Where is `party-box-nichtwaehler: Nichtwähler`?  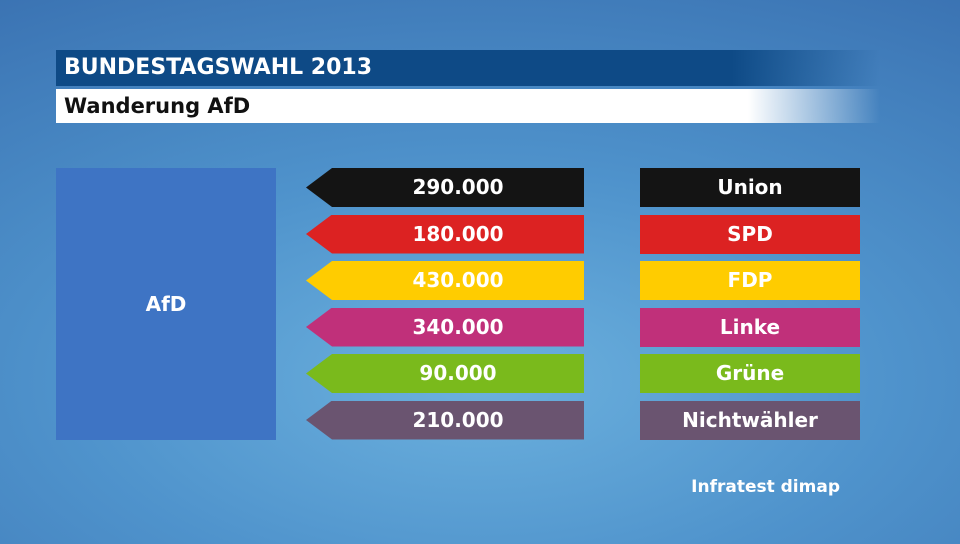
party-box-nichtwaehler: Nichtwähler is located at coordinates (750, 420).